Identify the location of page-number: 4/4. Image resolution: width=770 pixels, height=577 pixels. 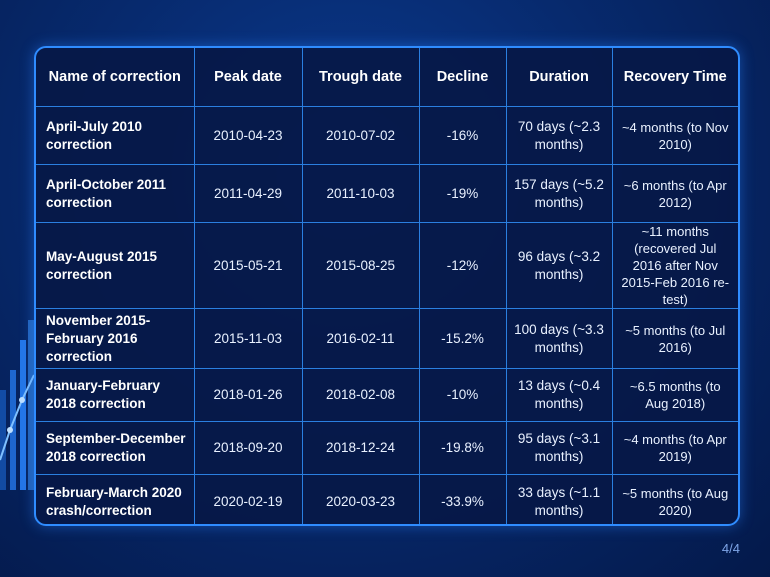
(730, 548).